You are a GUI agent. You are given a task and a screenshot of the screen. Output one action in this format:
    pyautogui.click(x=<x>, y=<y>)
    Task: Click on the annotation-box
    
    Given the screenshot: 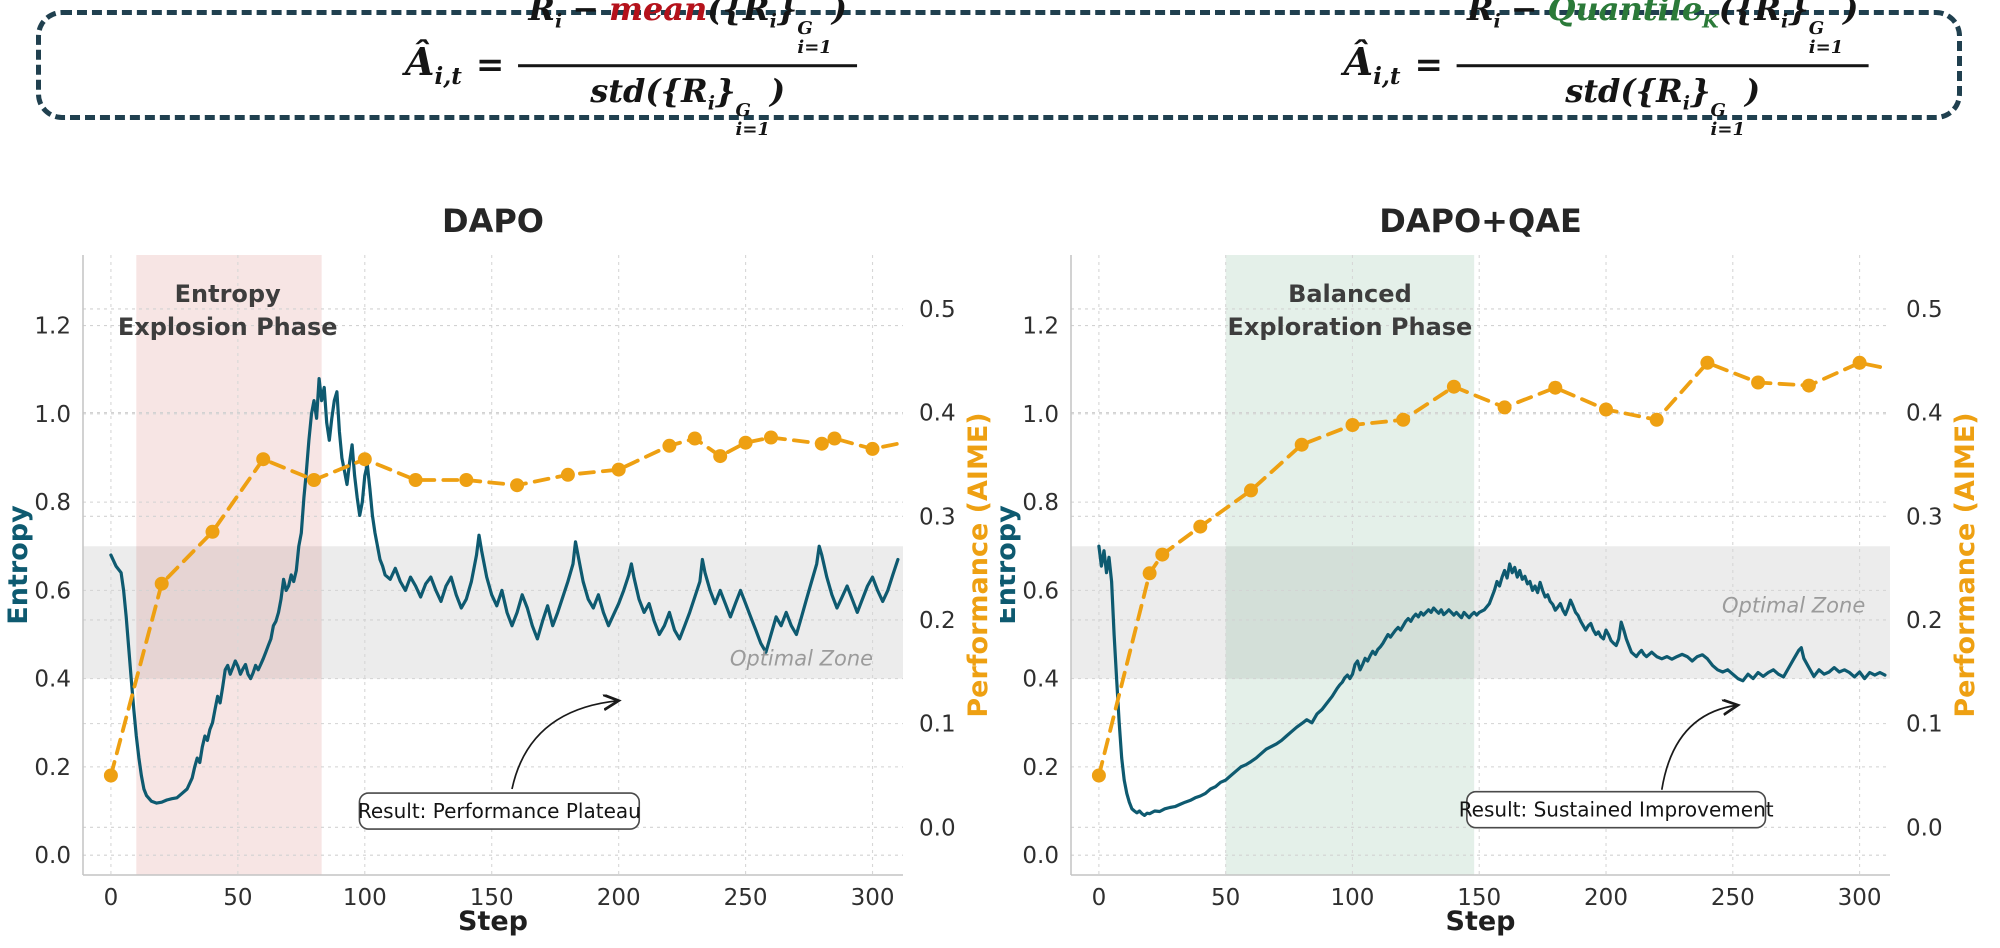 What is the action you would take?
    pyautogui.click(x=499, y=811)
    